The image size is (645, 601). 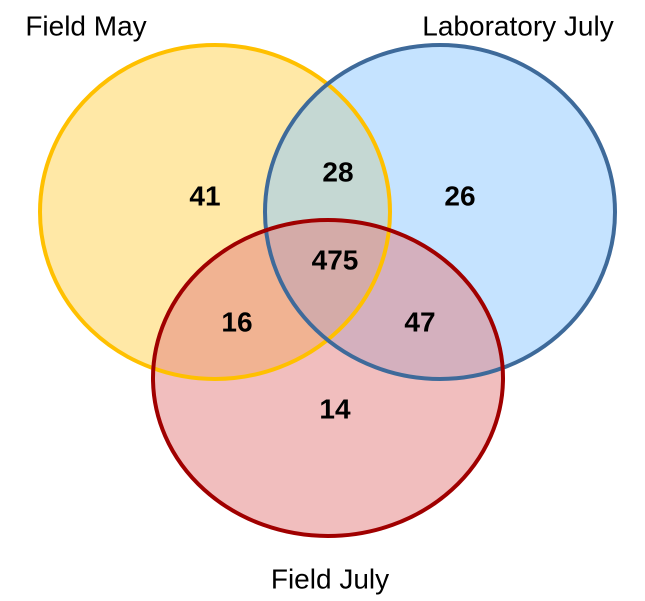 I want to click on set-label: Laboratory July, so click(x=517, y=25).